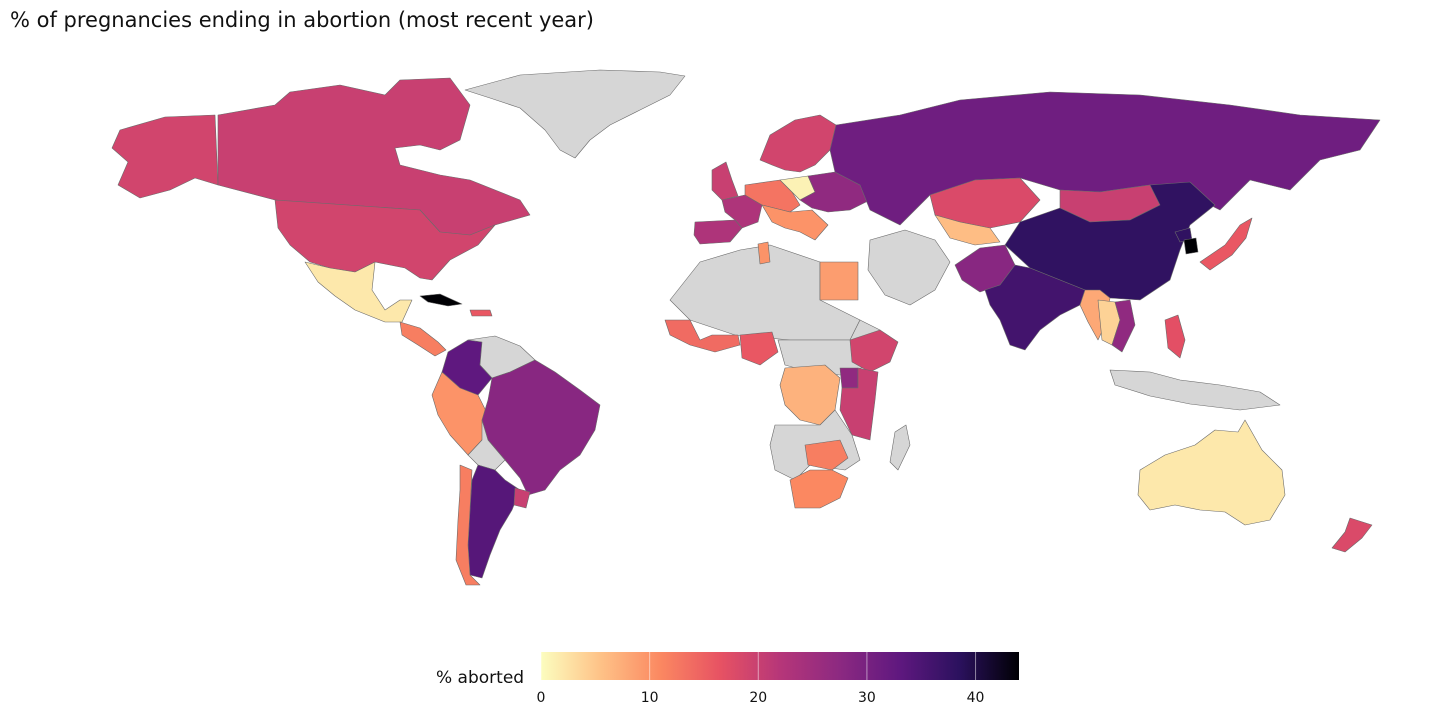 This screenshot has height=728, width=1456. I want to click on region-united-states, so click(385, 240).